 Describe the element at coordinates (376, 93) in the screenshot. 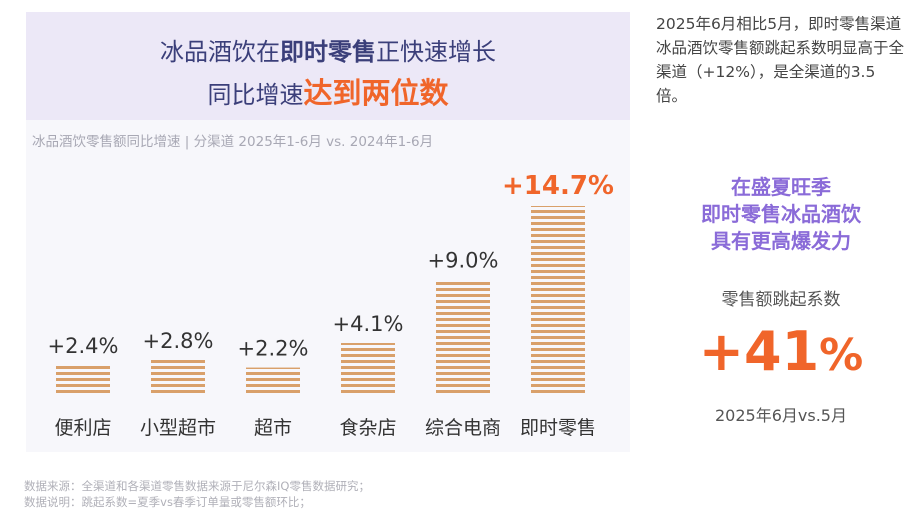

I see `headline-highlight: 达到两位数` at that location.